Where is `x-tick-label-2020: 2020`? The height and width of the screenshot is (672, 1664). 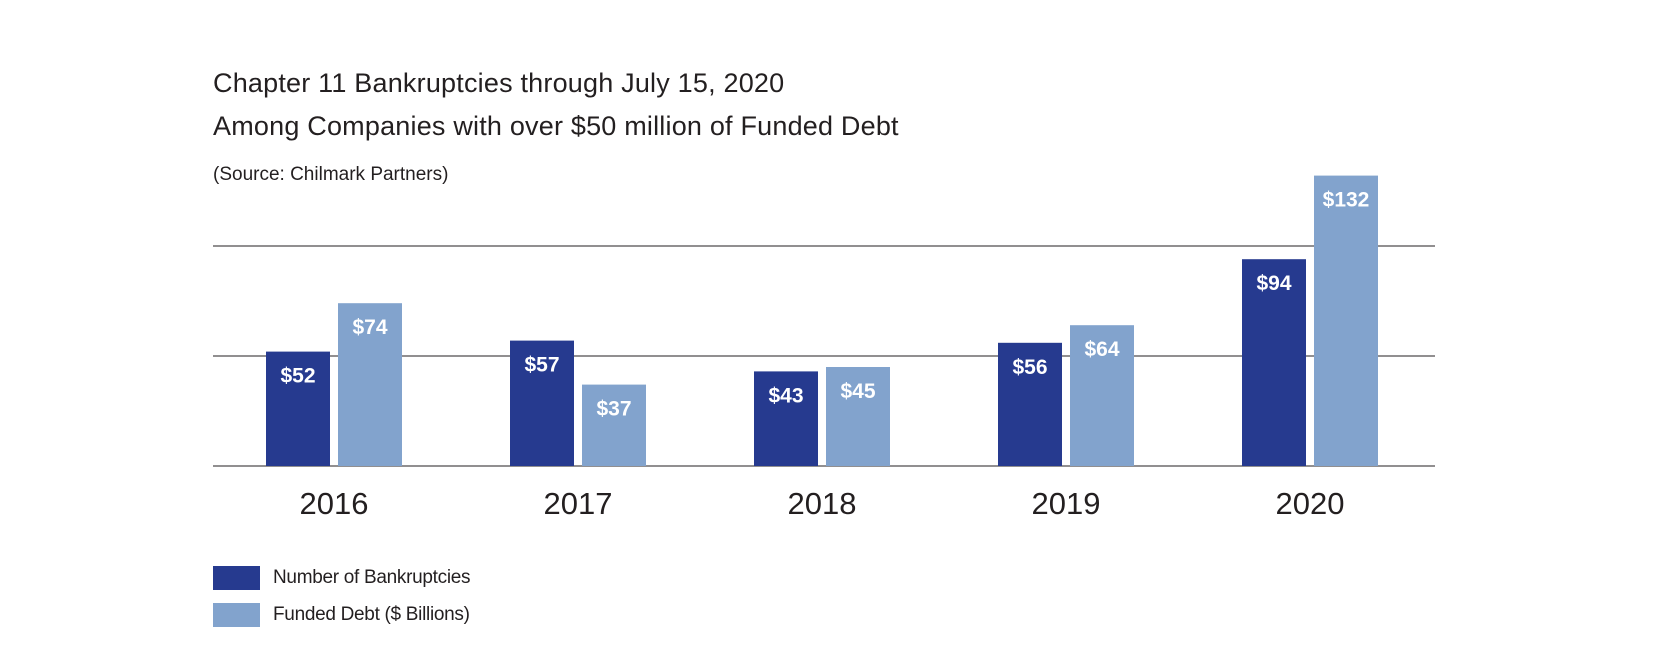
x-tick-label-2020: 2020 is located at coordinates (1310, 503).